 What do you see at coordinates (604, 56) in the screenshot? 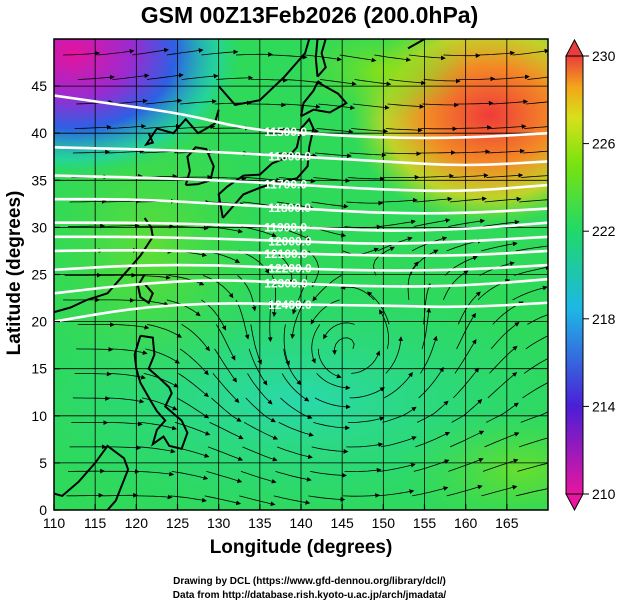
I see `colorbar-tick-label: 230` at bounding box center [604, 56].